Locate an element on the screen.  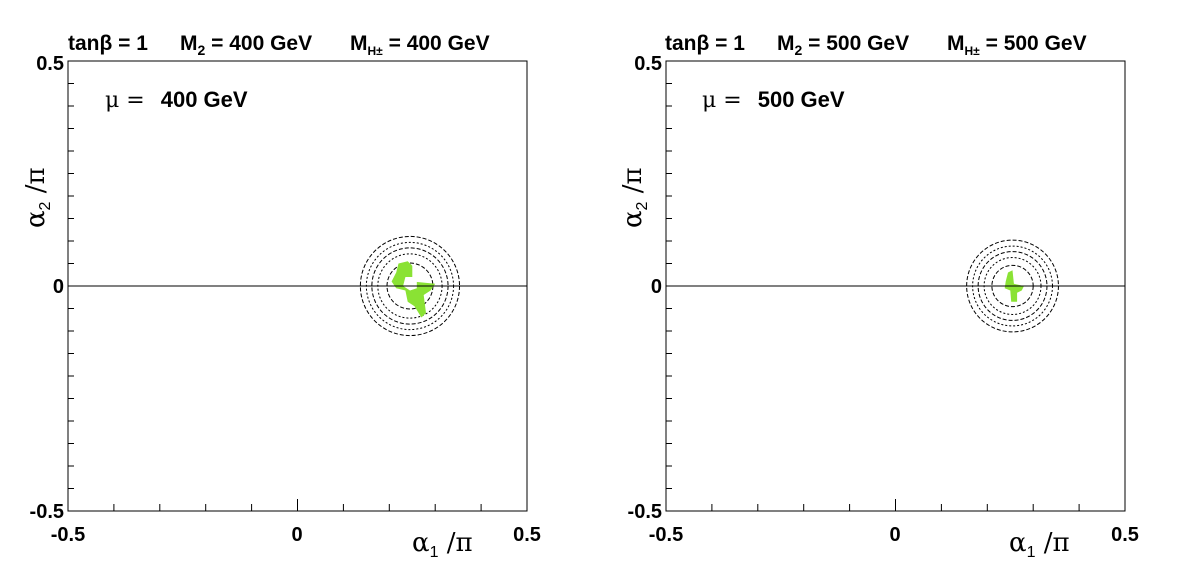
title-m2: M2 = 500 GeV is located at coordinates (843, 45).